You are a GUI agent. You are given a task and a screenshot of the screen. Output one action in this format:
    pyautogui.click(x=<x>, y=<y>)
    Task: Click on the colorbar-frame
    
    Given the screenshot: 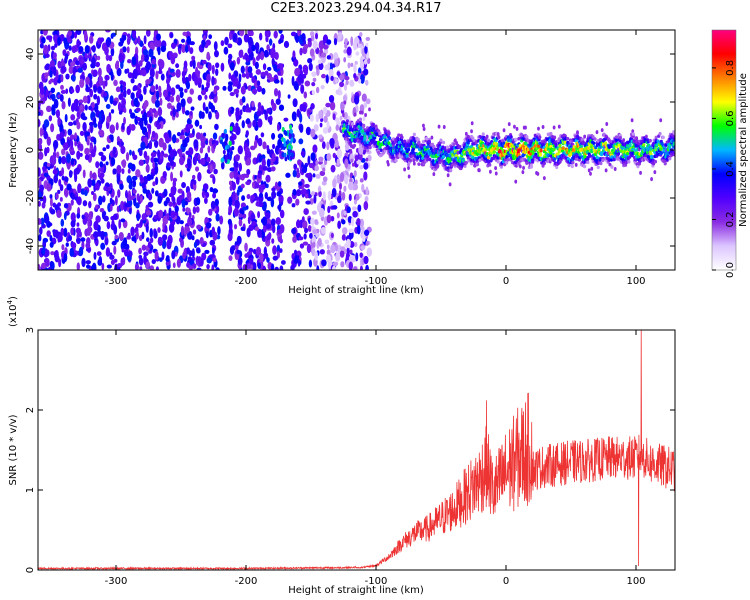 What is the action you would take?
    pyautogui.click(x=724, y=150)
    